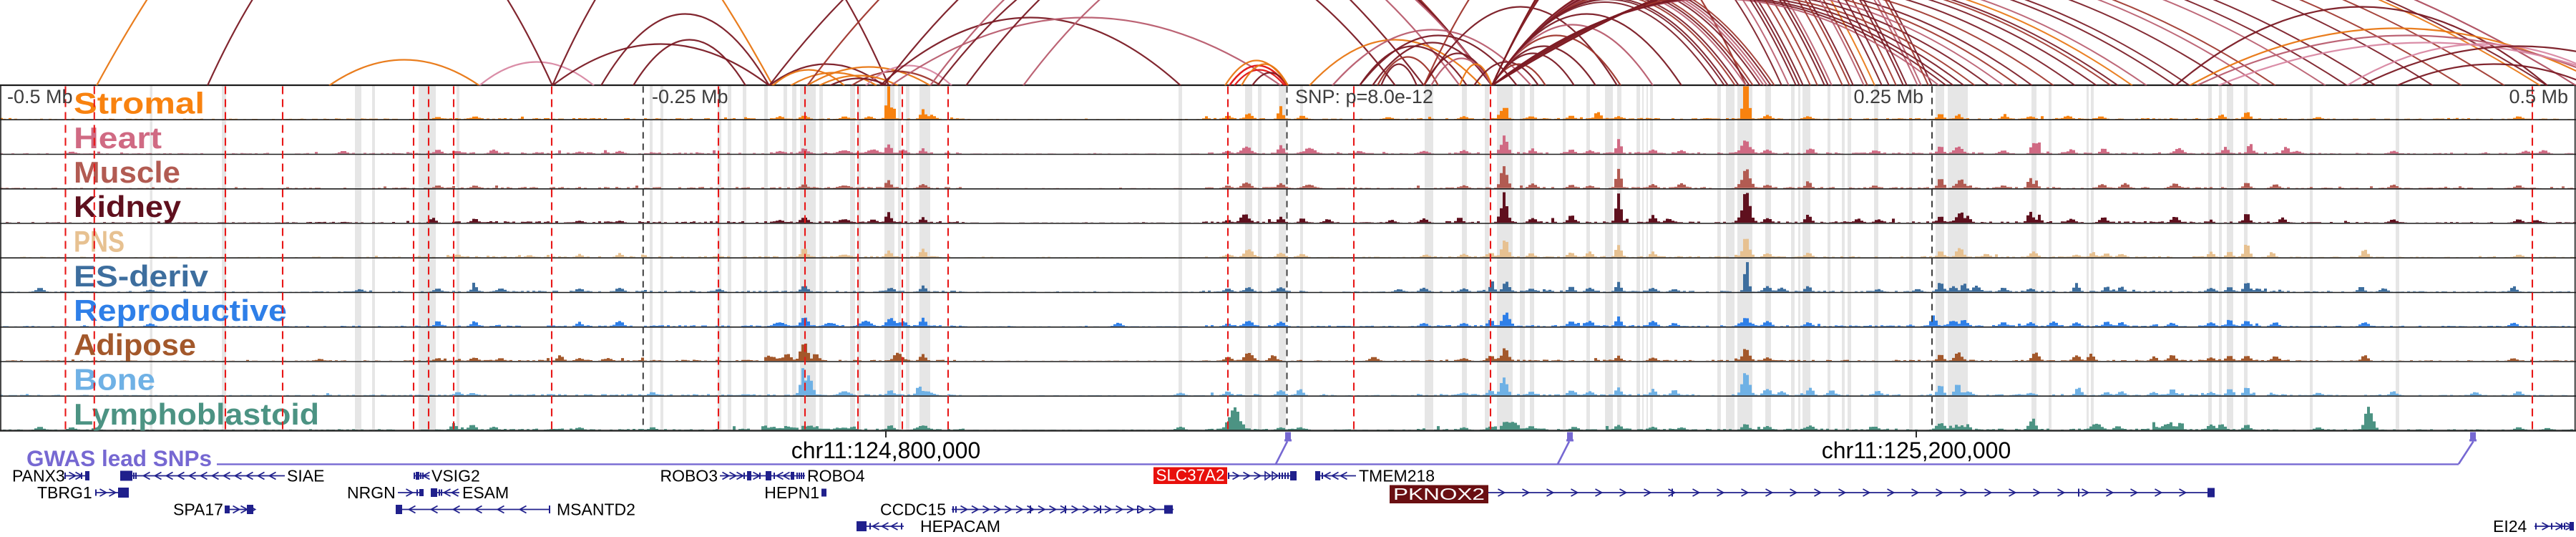  I want to click on svg-text: SLC37A2, so click(1190, 475).